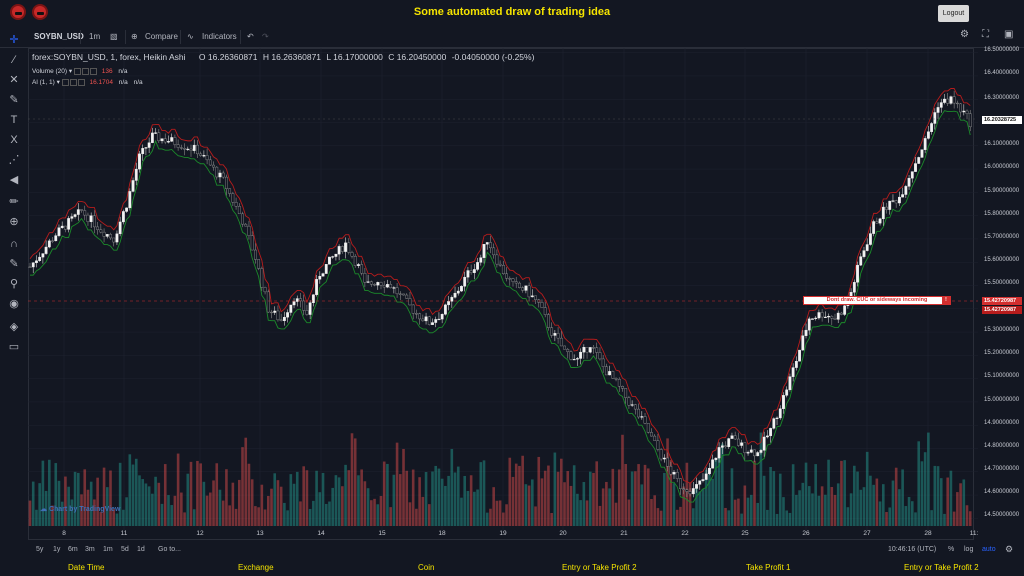 Image resolution: width=1024 pixels, height=576 pixels. Describe the element at coordinates (14, 60) in the screenshot. I see `trendline-icon: ∕` at that location.